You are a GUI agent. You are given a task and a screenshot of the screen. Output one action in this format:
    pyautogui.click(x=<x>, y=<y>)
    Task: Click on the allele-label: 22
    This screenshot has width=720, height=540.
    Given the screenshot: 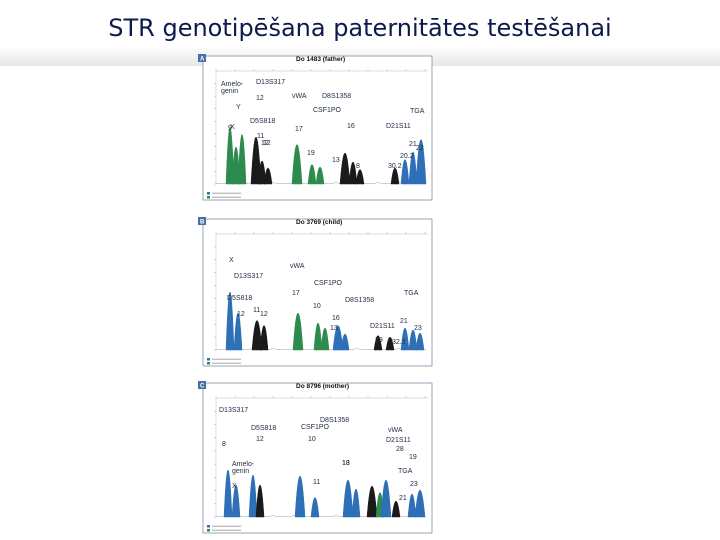 What is the action you would take?
    pyautogui.click(x=420, y=148)
    